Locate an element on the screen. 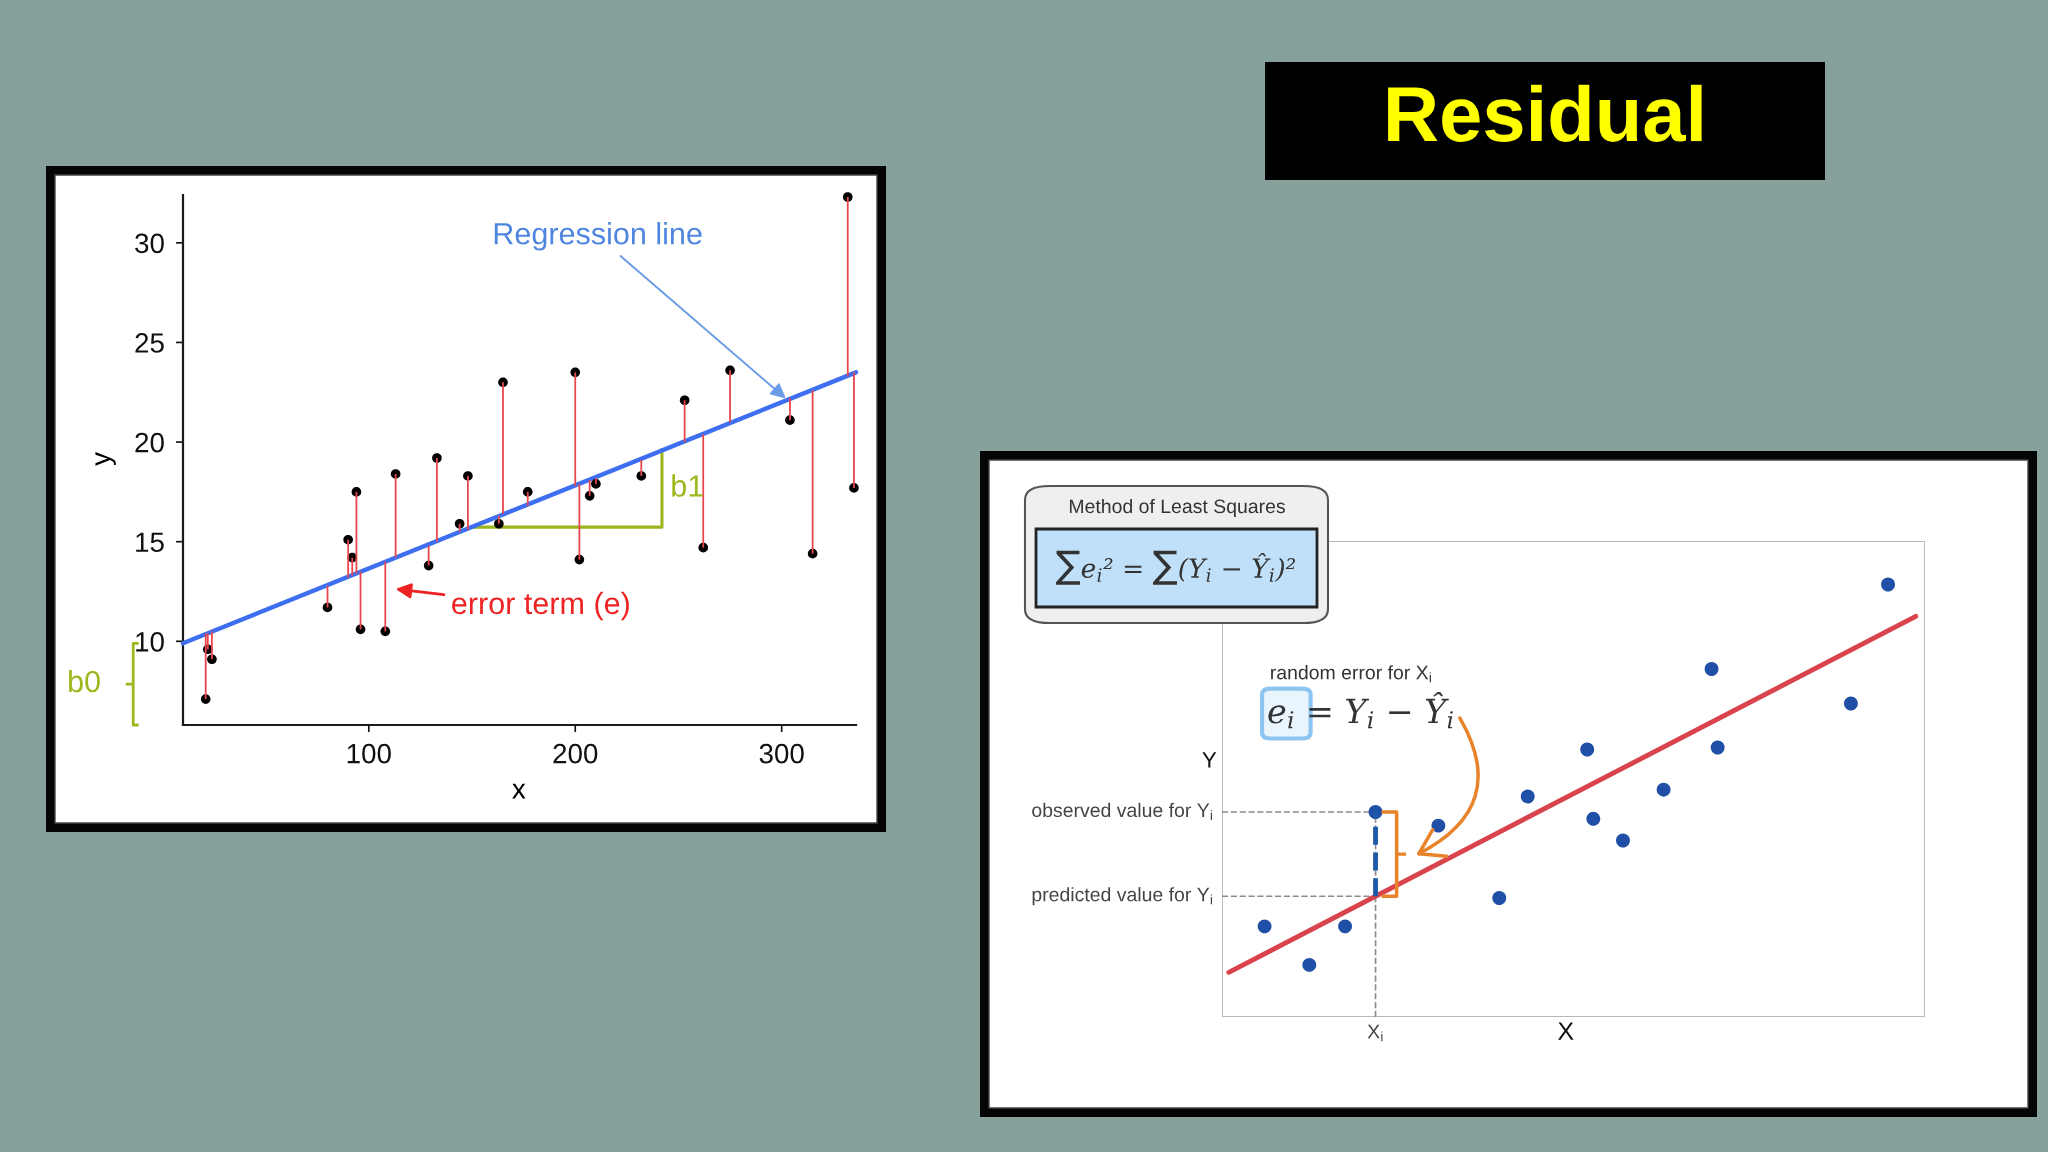 The height and width of the screenshot is (1152, 2048). x-axis-title: x is located at coordinates (519, 791).